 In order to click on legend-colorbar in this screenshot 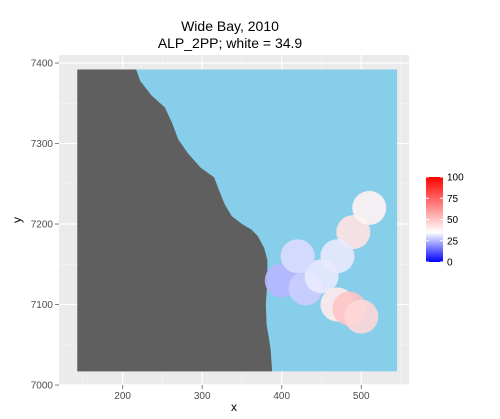, I will do `click(434, 219)`.